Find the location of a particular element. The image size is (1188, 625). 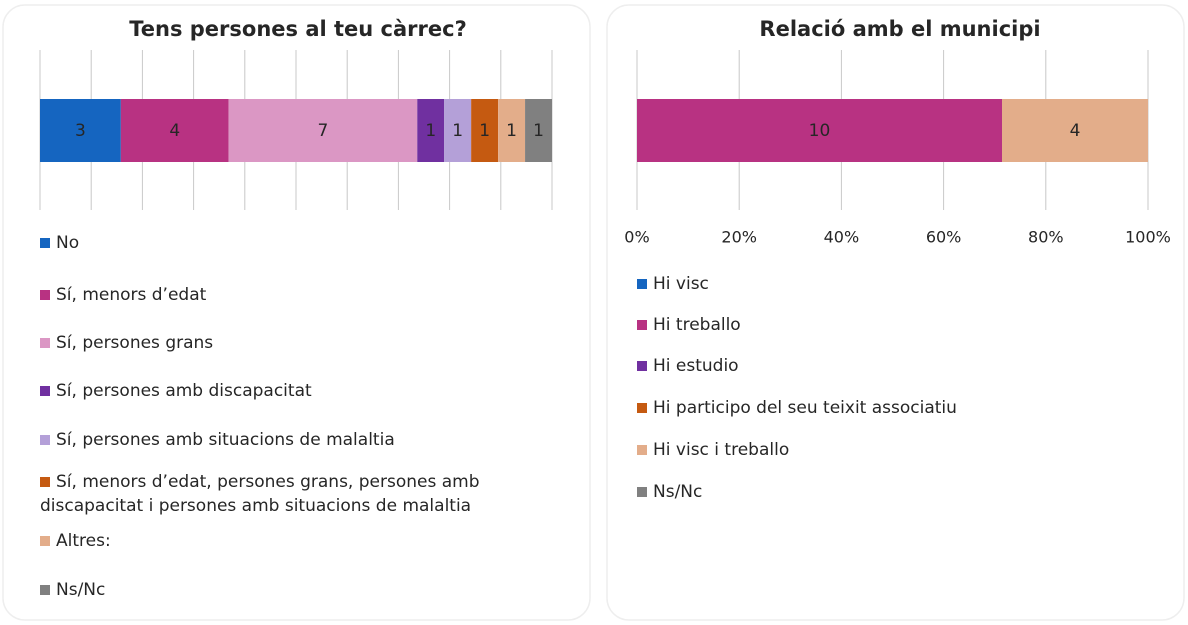

legend-item: Hi participo del seu teixit associatiu is located at coordinates (887, 408).